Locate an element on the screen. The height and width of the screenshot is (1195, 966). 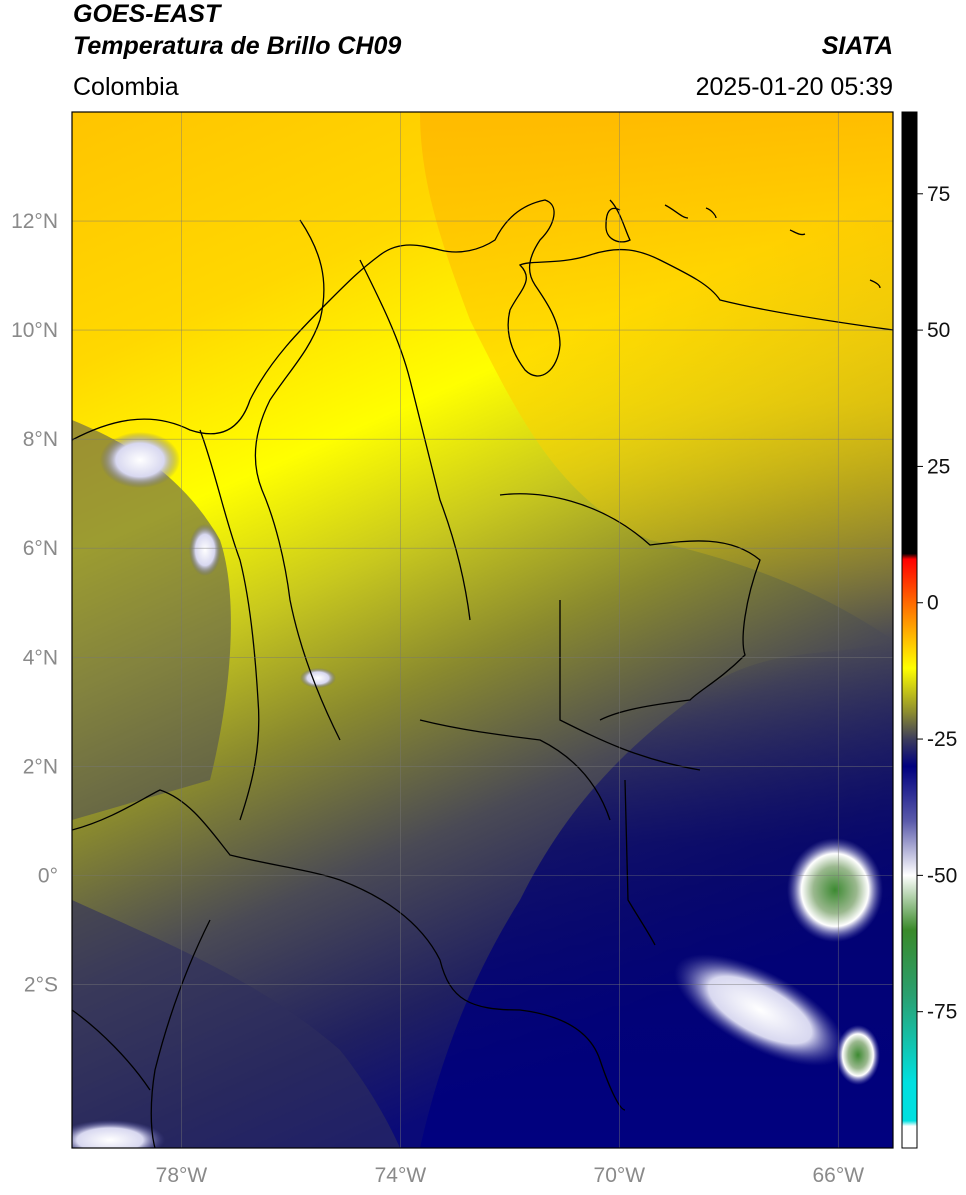
convective-cell-southeast is located at coordinates (760, 1010).